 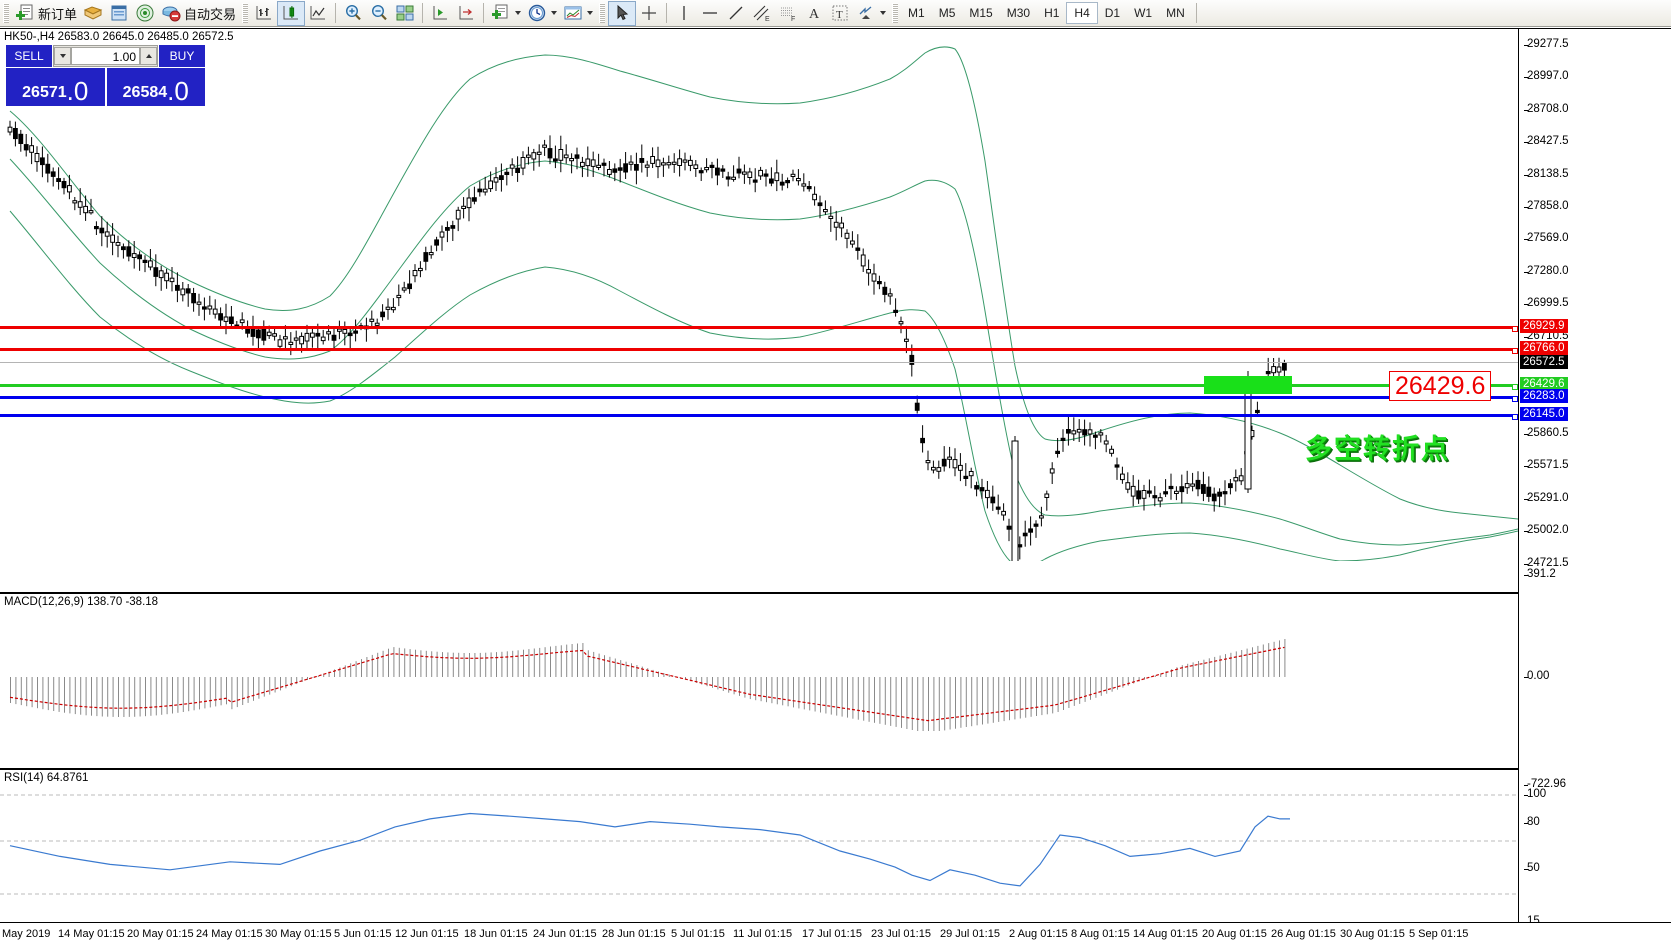 I want to click on text-label-button: T, so click(x=840, y=13).